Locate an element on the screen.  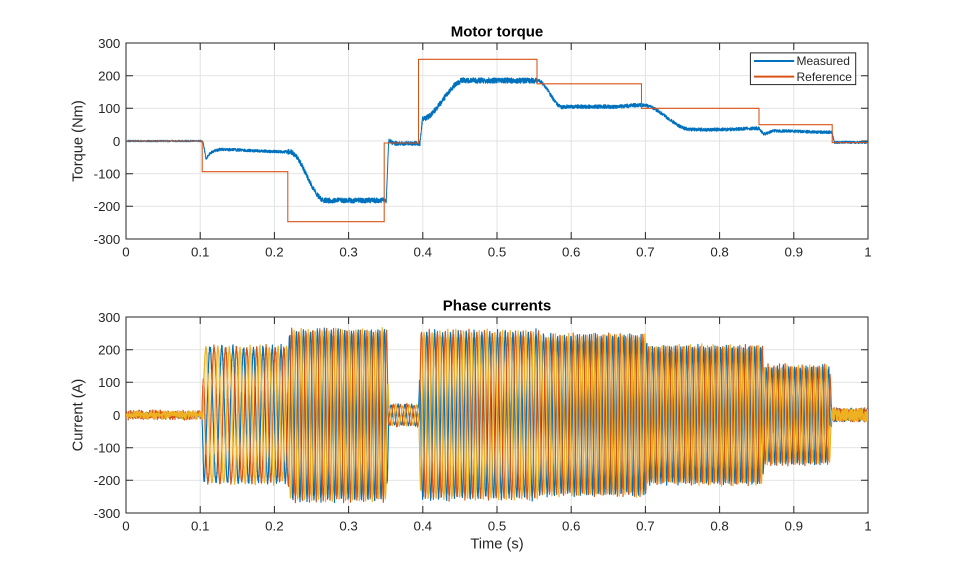
svg-text: Reference is located at coordinates (825, 77).